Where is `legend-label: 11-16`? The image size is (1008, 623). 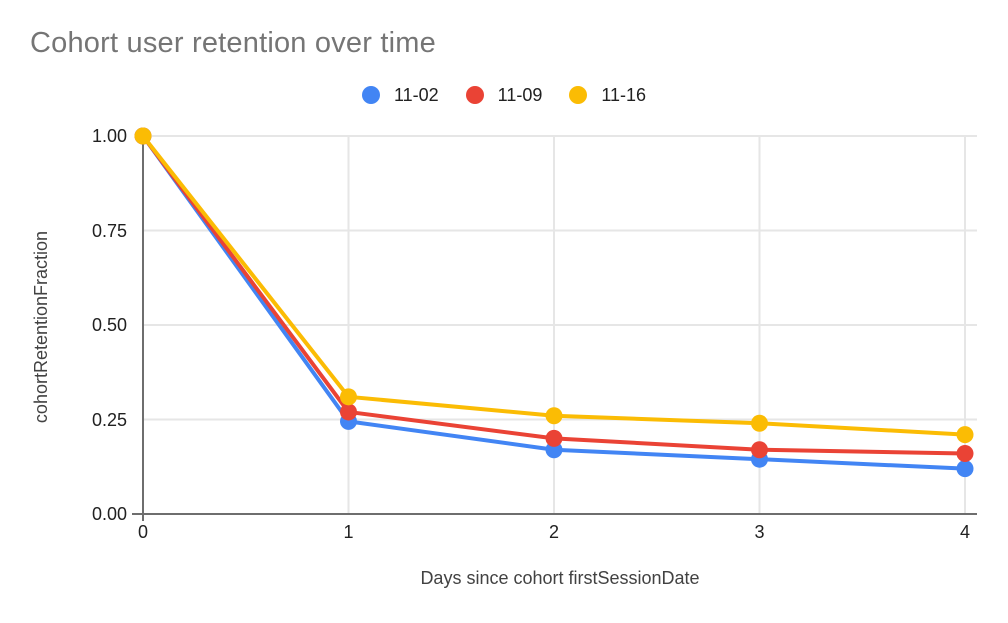 legend-label: 11-16 is located at coordinates (624, 95).